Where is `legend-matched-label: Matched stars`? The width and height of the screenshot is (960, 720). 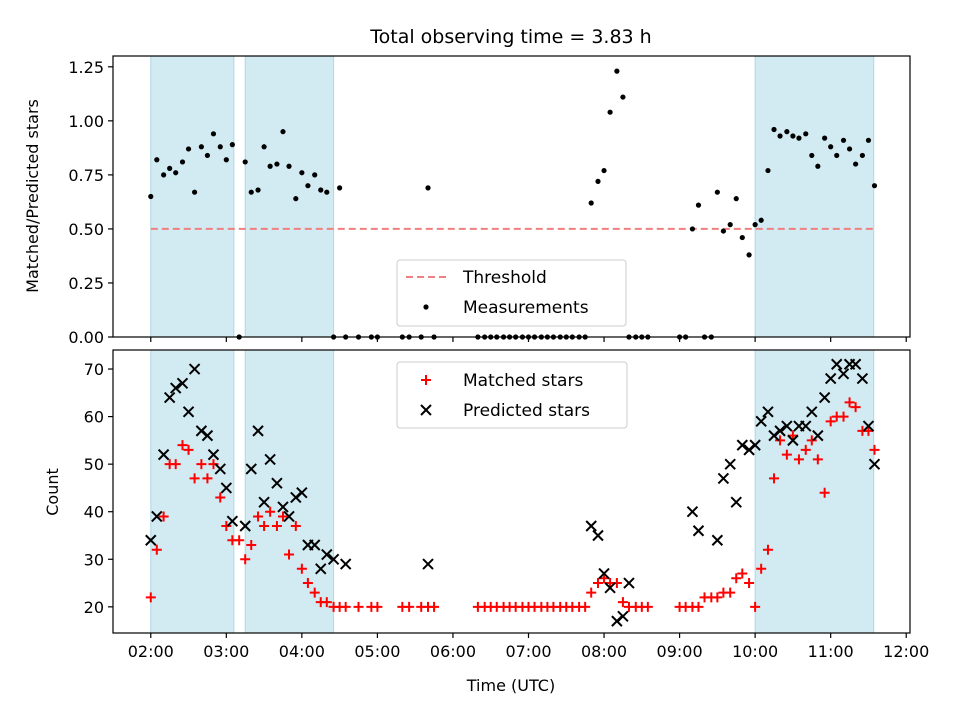
legend-matched-label: Matched stars is located at coordinates (523, 381).